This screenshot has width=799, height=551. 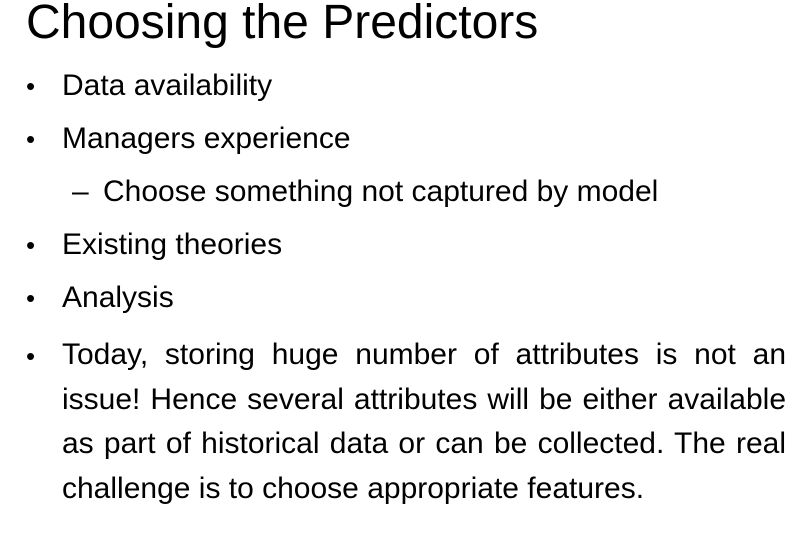 I want to click on slide-title: Choosing the Predictors, so click(x=282, y=24).